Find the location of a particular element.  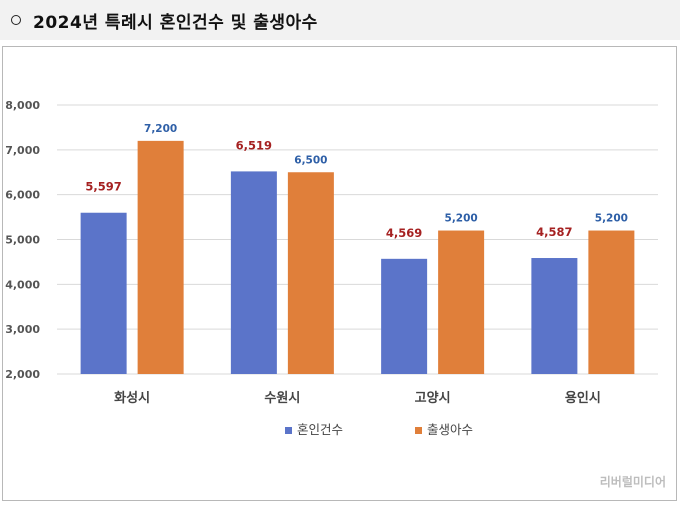

data-label: 6,519 is located at coordinates (254, 145).